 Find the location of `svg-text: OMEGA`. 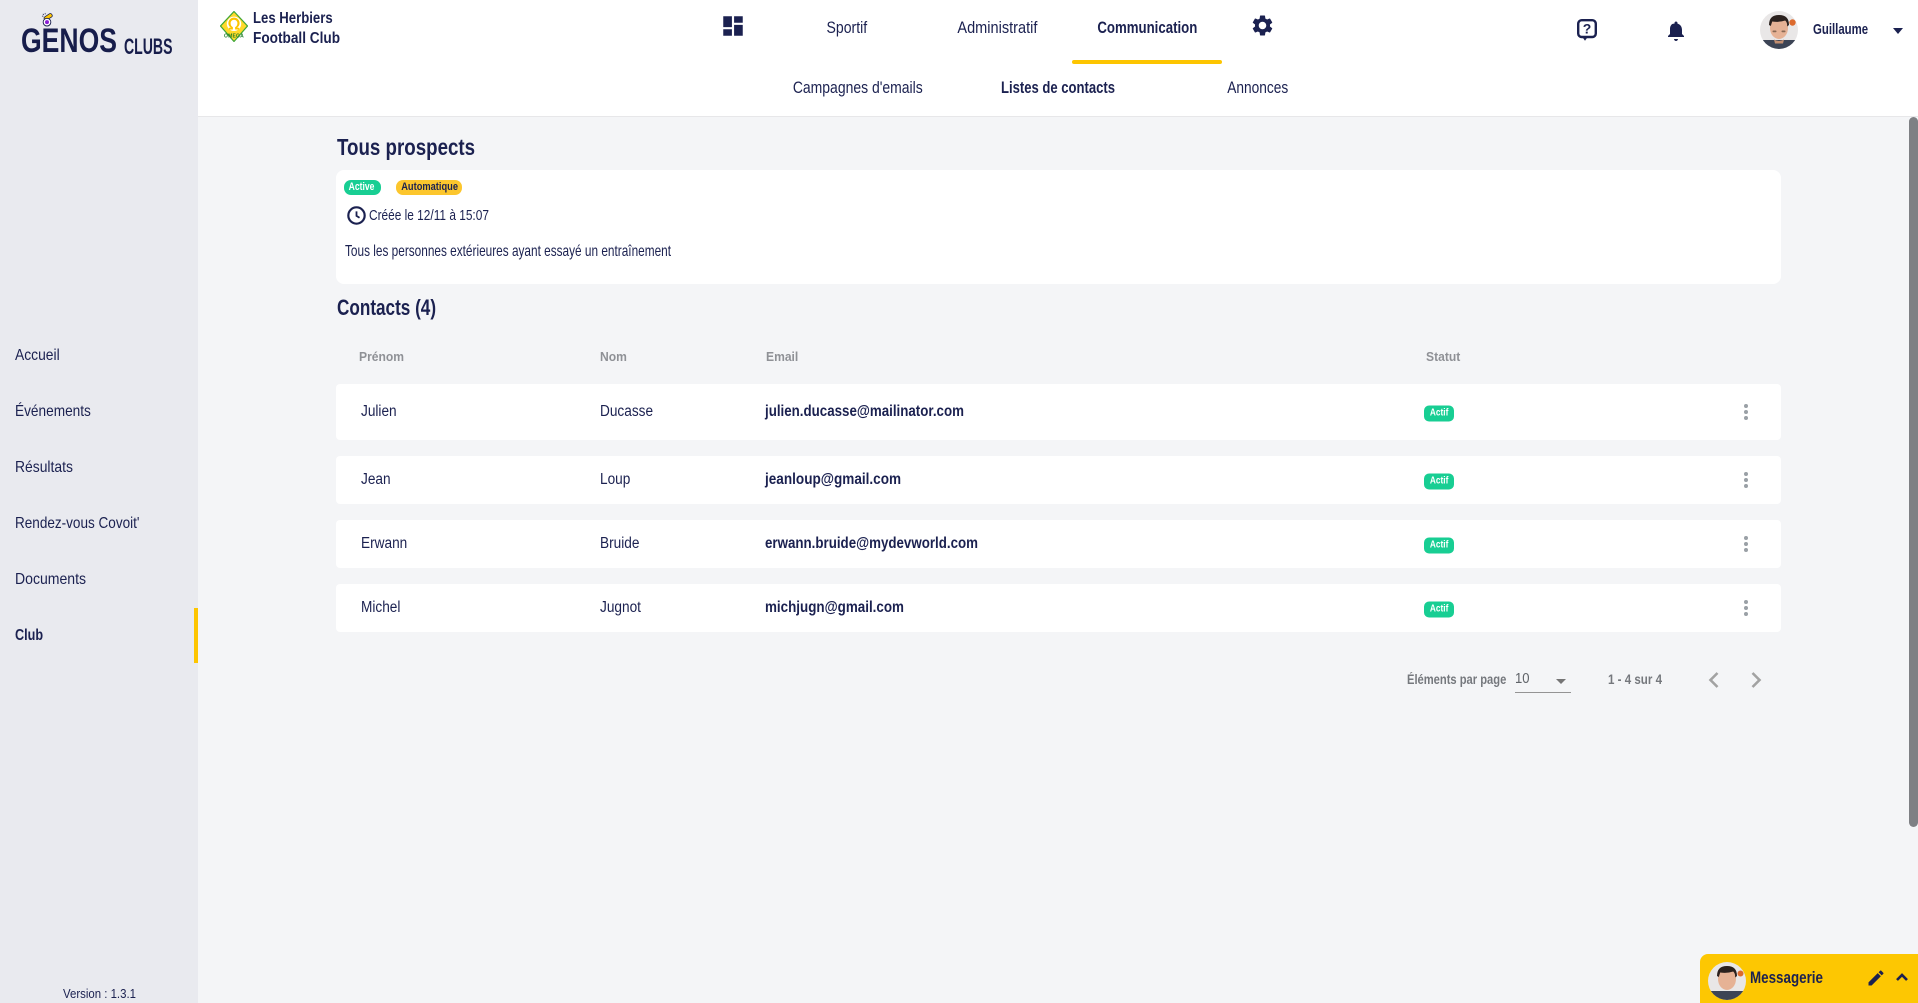

svg-text: OMEGA is located at coordinates (234, 37).